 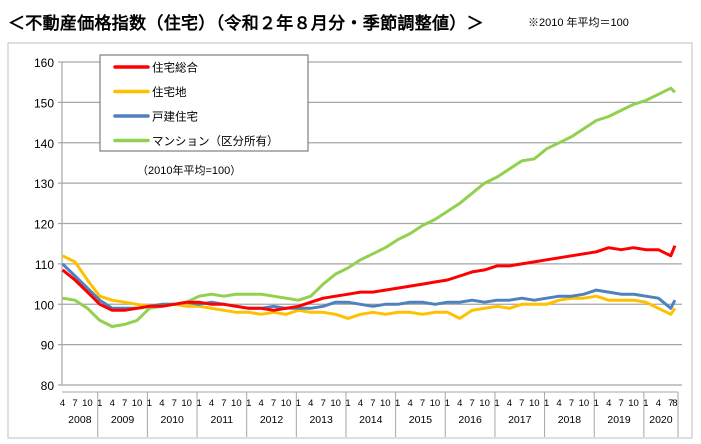 What do you see at coordinates (175, 117) in the screenshot?
I see `legend-label-3: 戸建住宅` at bounding box center [175, 117].